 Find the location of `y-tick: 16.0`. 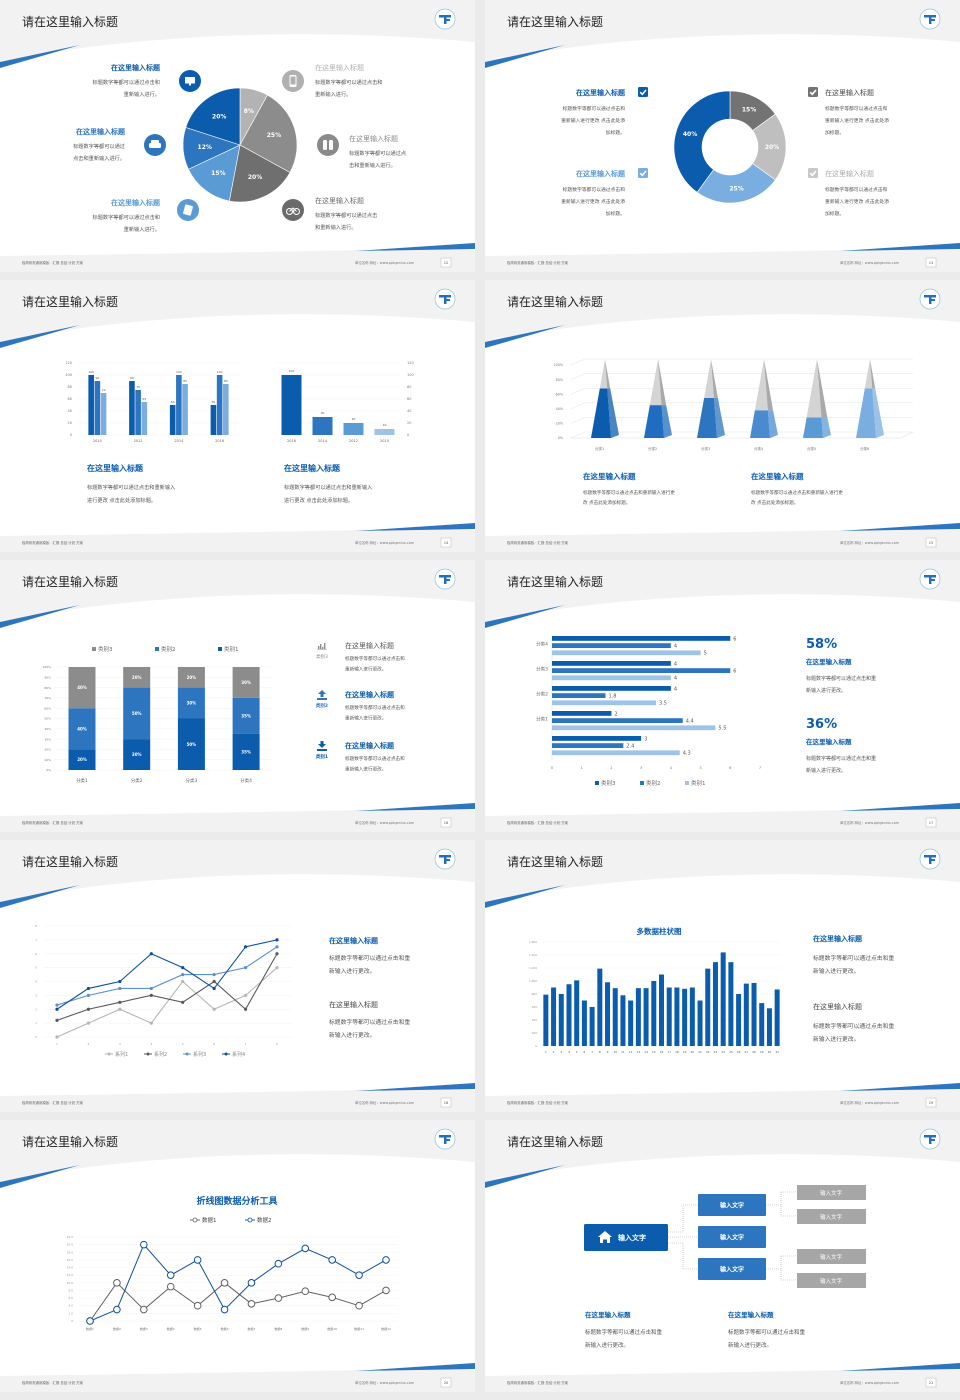

y-tick: 16.0 is located at coordinates (70, 1260).